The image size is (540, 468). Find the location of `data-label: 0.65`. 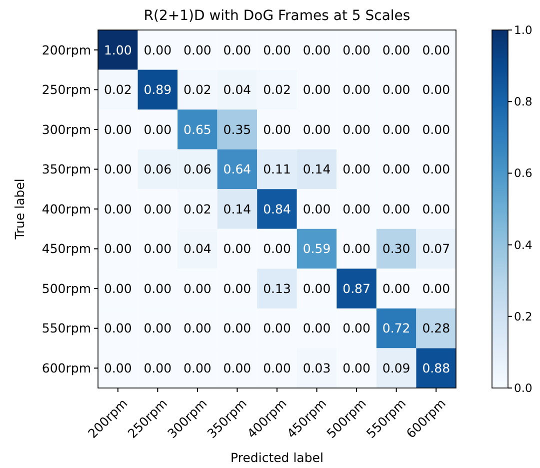

data-label: 0.65 is located at coordinates (198, 129).